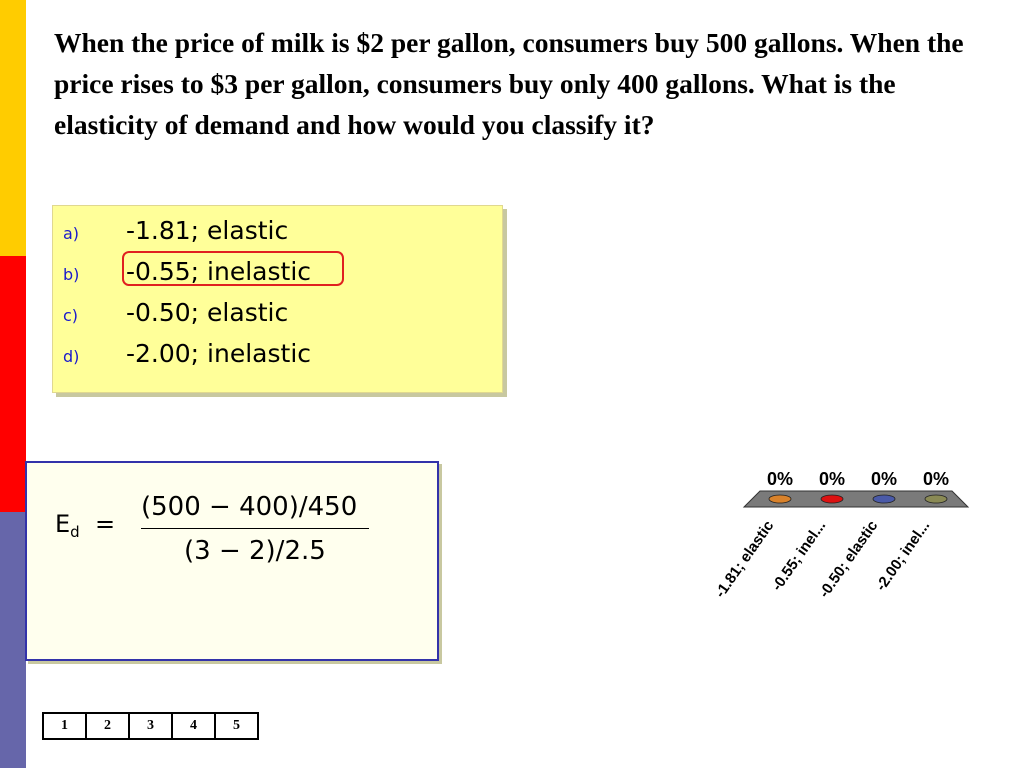 The height and width of the screenshot is (768, 1024). Describe the element at coordinates (236, 726) in the screenshot. I see `page-button-5: 5` at that location.